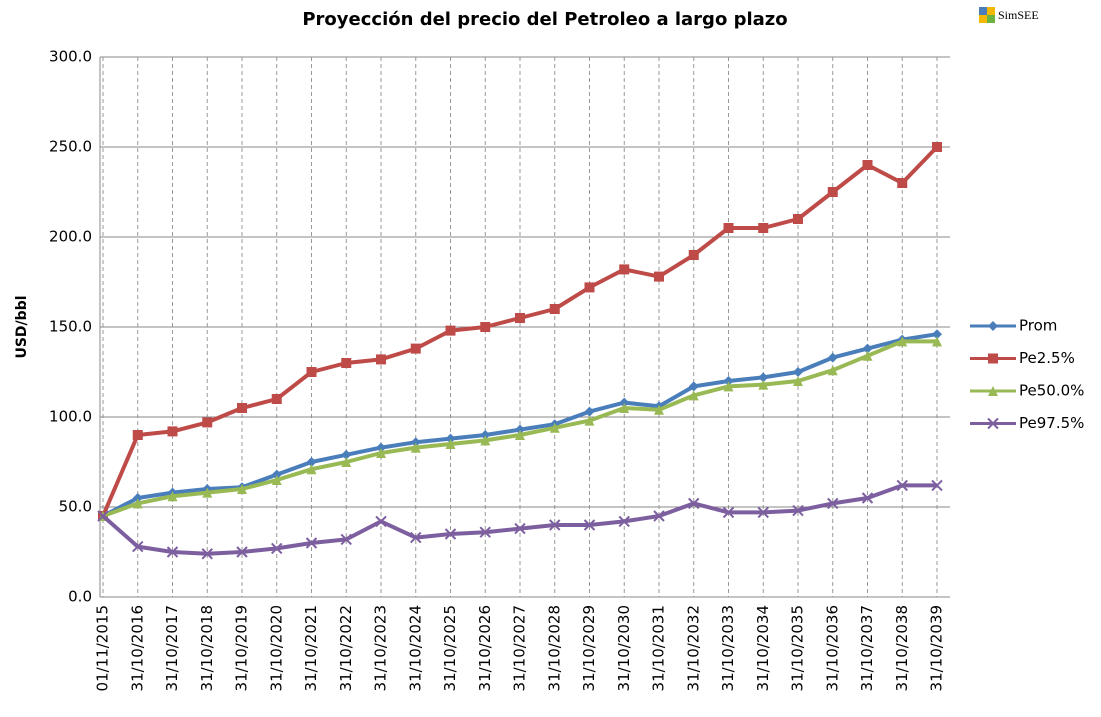 The height and width of the screenshot is (717, 1101). Describe the element at coordinates (70, 57) in the screenshot. I see `y-tick-label: 300.0` at that location.